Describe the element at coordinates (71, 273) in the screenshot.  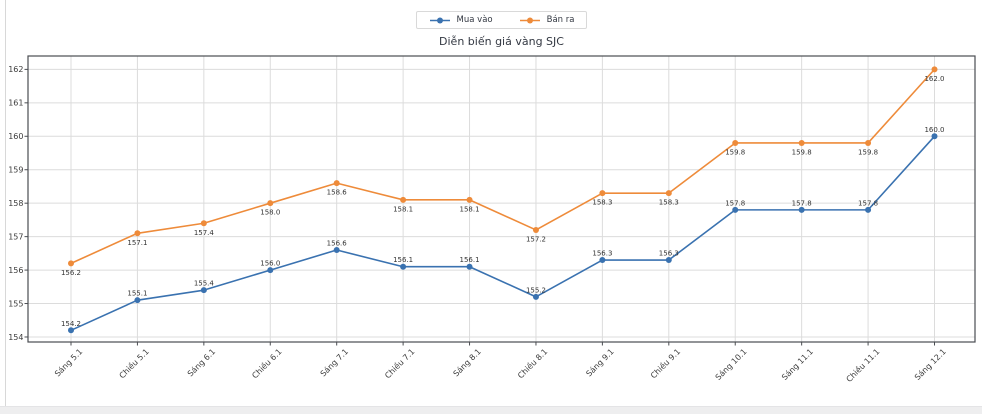
I see `value-label-ban-ra: 156.2` at that location.